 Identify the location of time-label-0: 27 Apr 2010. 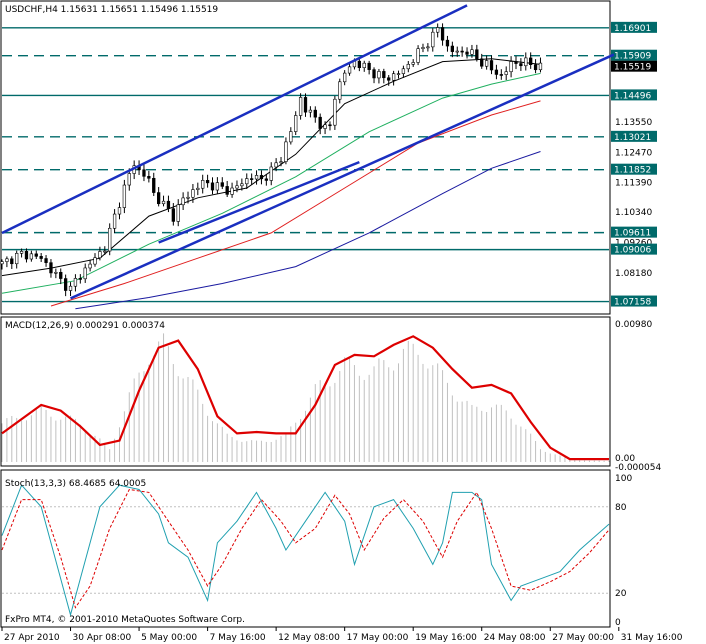
(32, 638).